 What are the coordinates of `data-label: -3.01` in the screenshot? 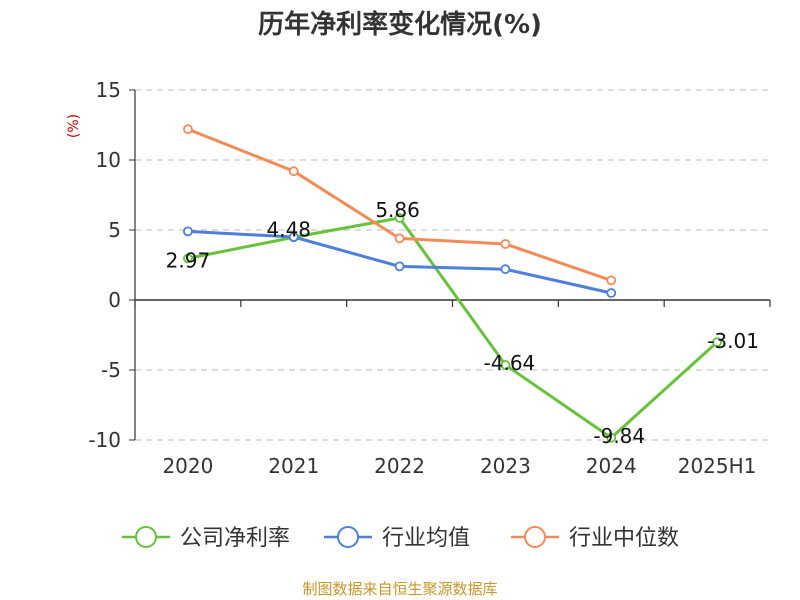 It's located at (733, 341).